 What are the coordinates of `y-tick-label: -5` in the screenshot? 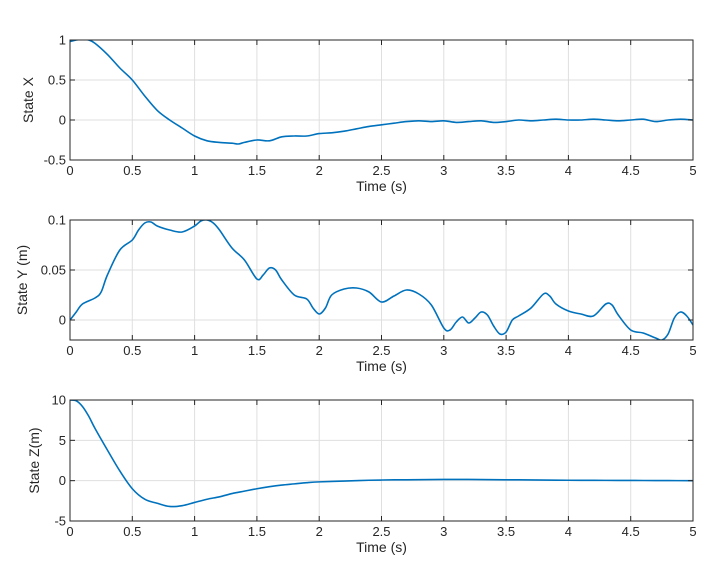 It's located at (60, 521).